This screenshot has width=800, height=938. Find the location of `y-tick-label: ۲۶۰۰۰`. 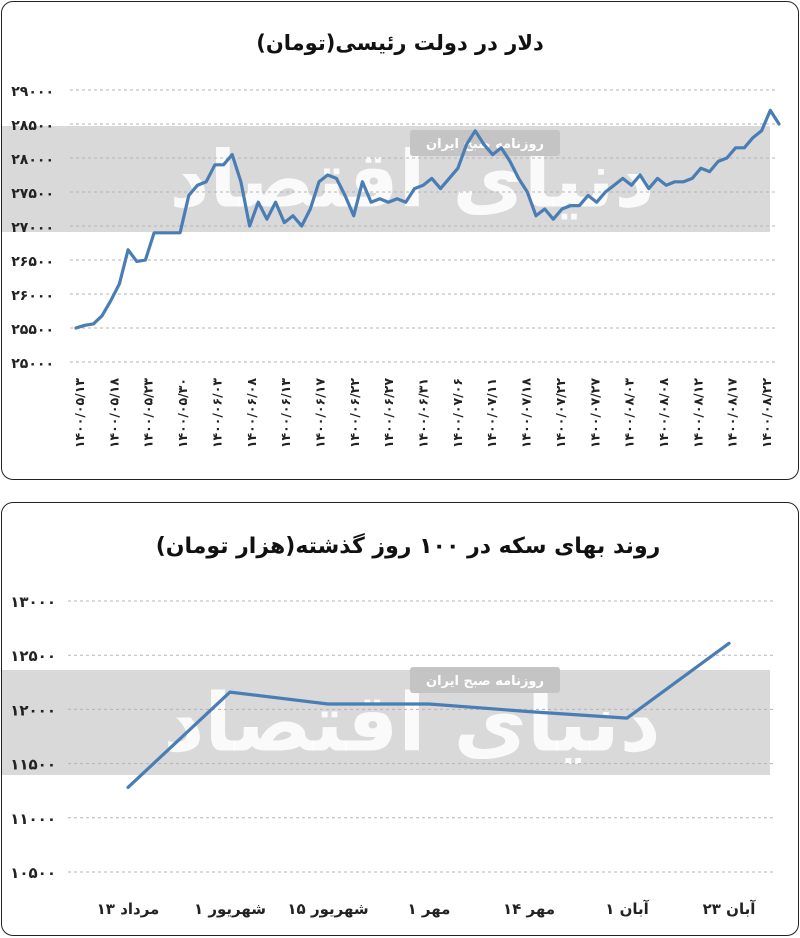

y-tick-label: ۲۶۰۰۰ is located at coordinates (32, 296).